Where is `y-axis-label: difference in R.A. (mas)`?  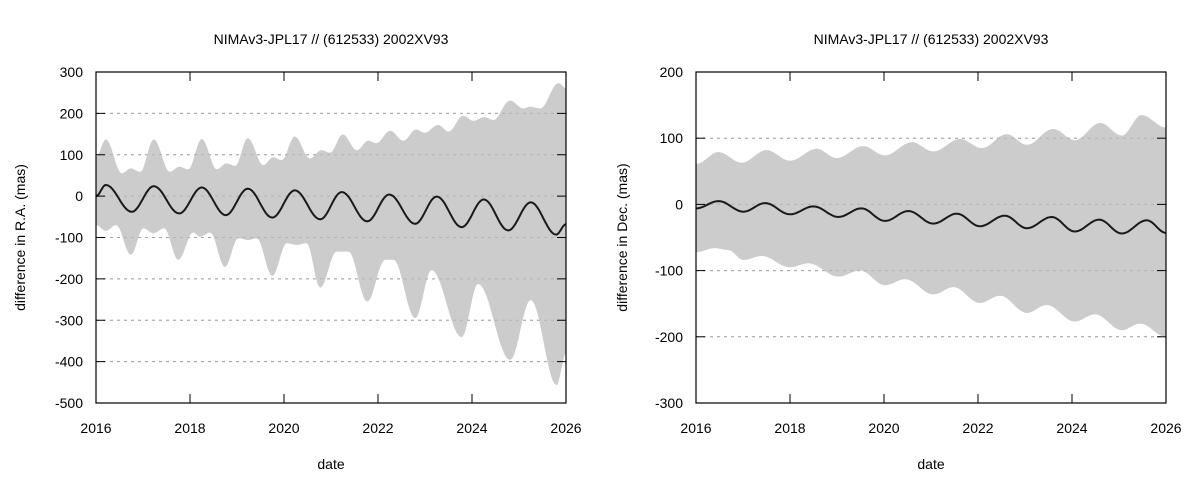
y-axis-label: difference in R.A. (mas) is located at coordinates (20, 237).